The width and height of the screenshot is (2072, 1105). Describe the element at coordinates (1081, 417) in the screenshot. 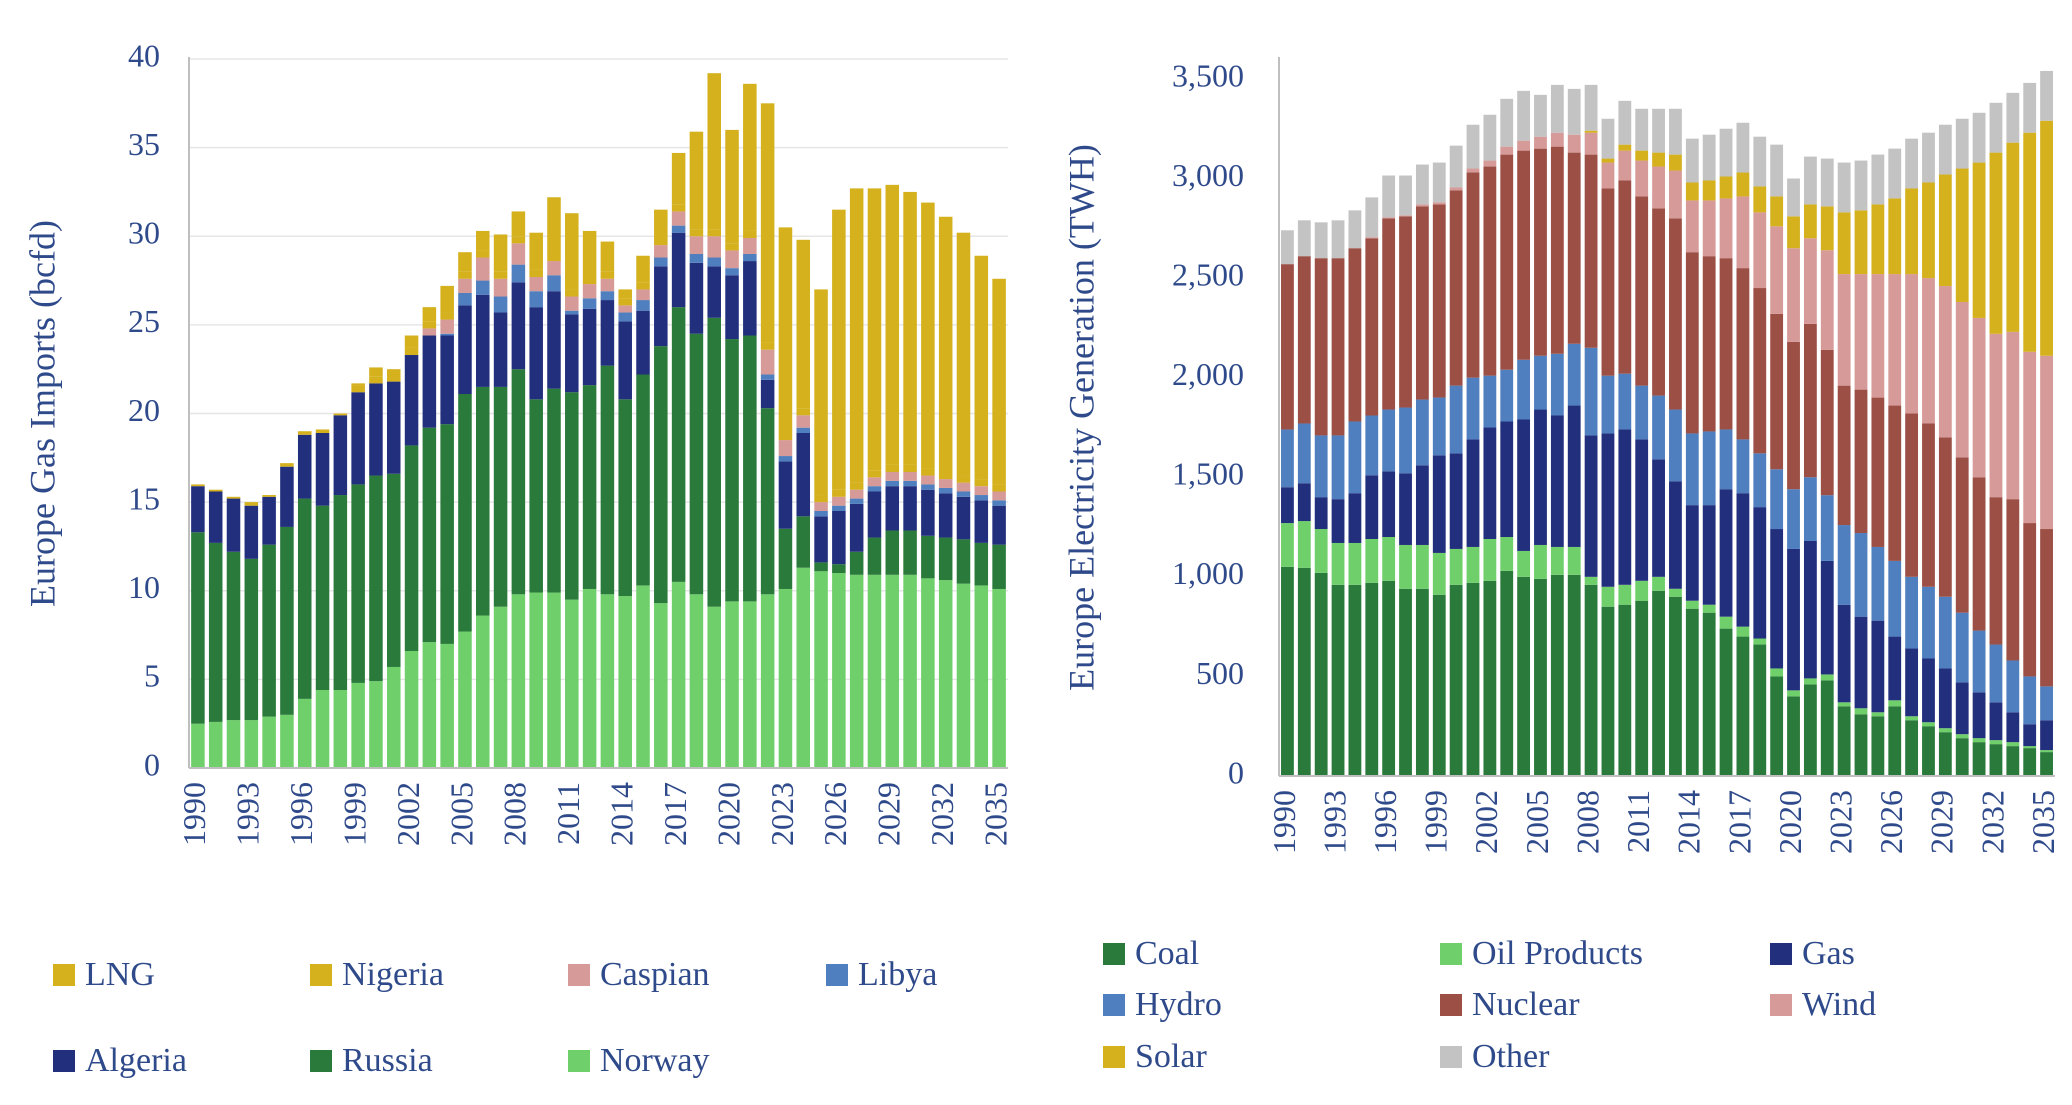

I see `y-axis-title: Europe Electricity Generation (TWH)` at that location.